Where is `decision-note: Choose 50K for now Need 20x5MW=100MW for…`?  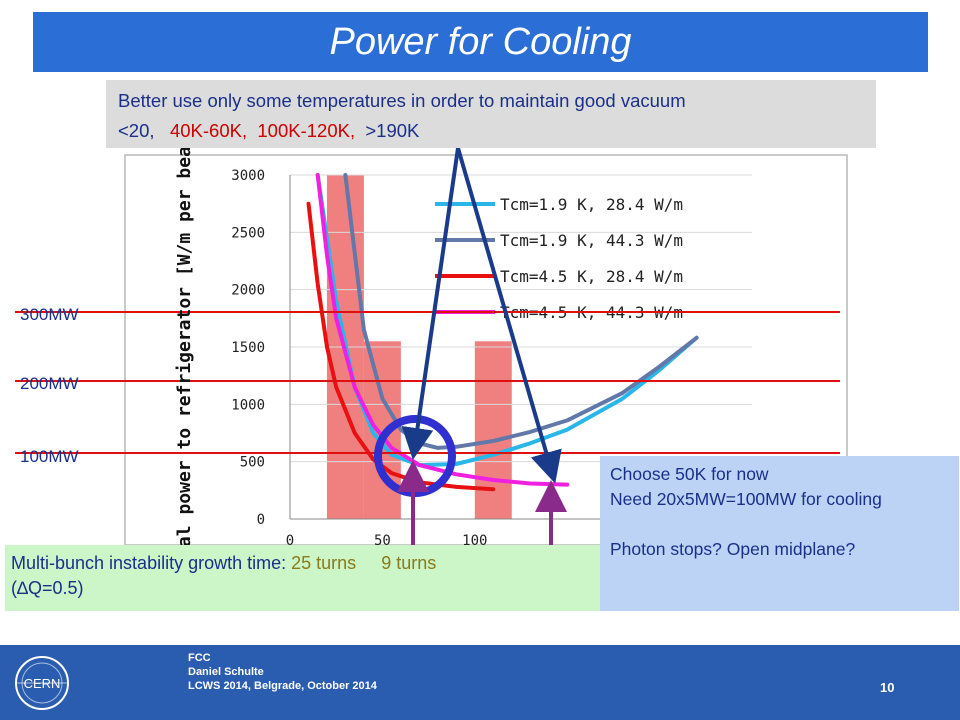
decision-note: Choose 50K for now Need 20x5MW=100MW for… is located at coordinates (779, 533).